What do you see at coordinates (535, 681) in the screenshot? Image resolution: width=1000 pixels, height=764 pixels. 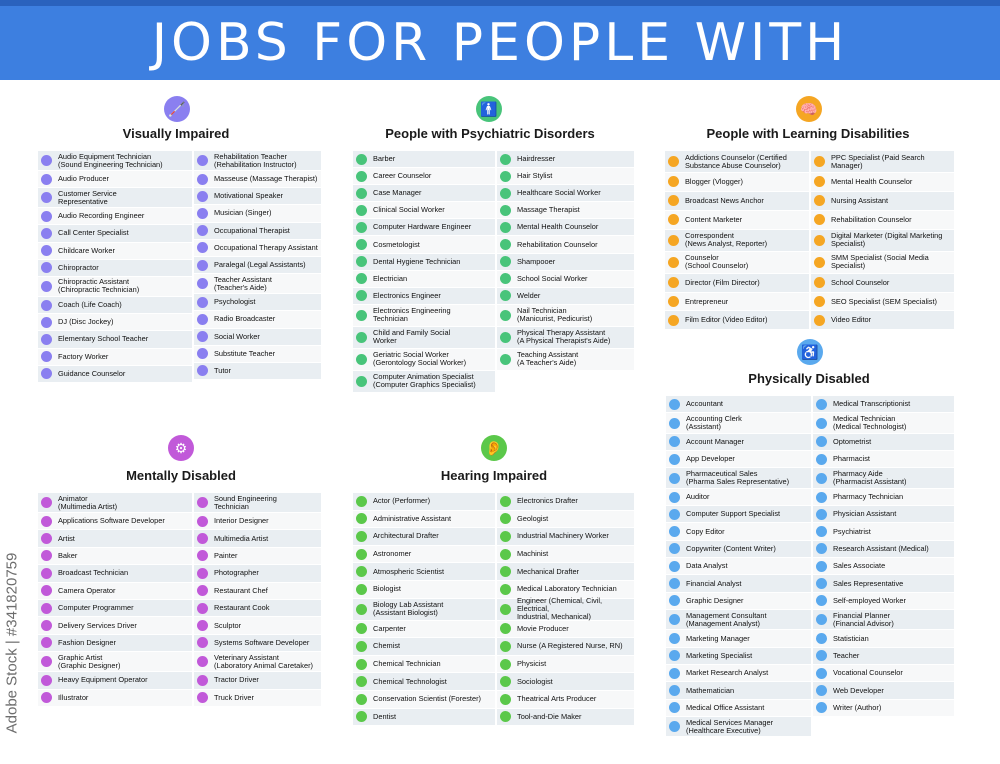 I see `job-label: Sociologist` at bounding box center [535, 681].